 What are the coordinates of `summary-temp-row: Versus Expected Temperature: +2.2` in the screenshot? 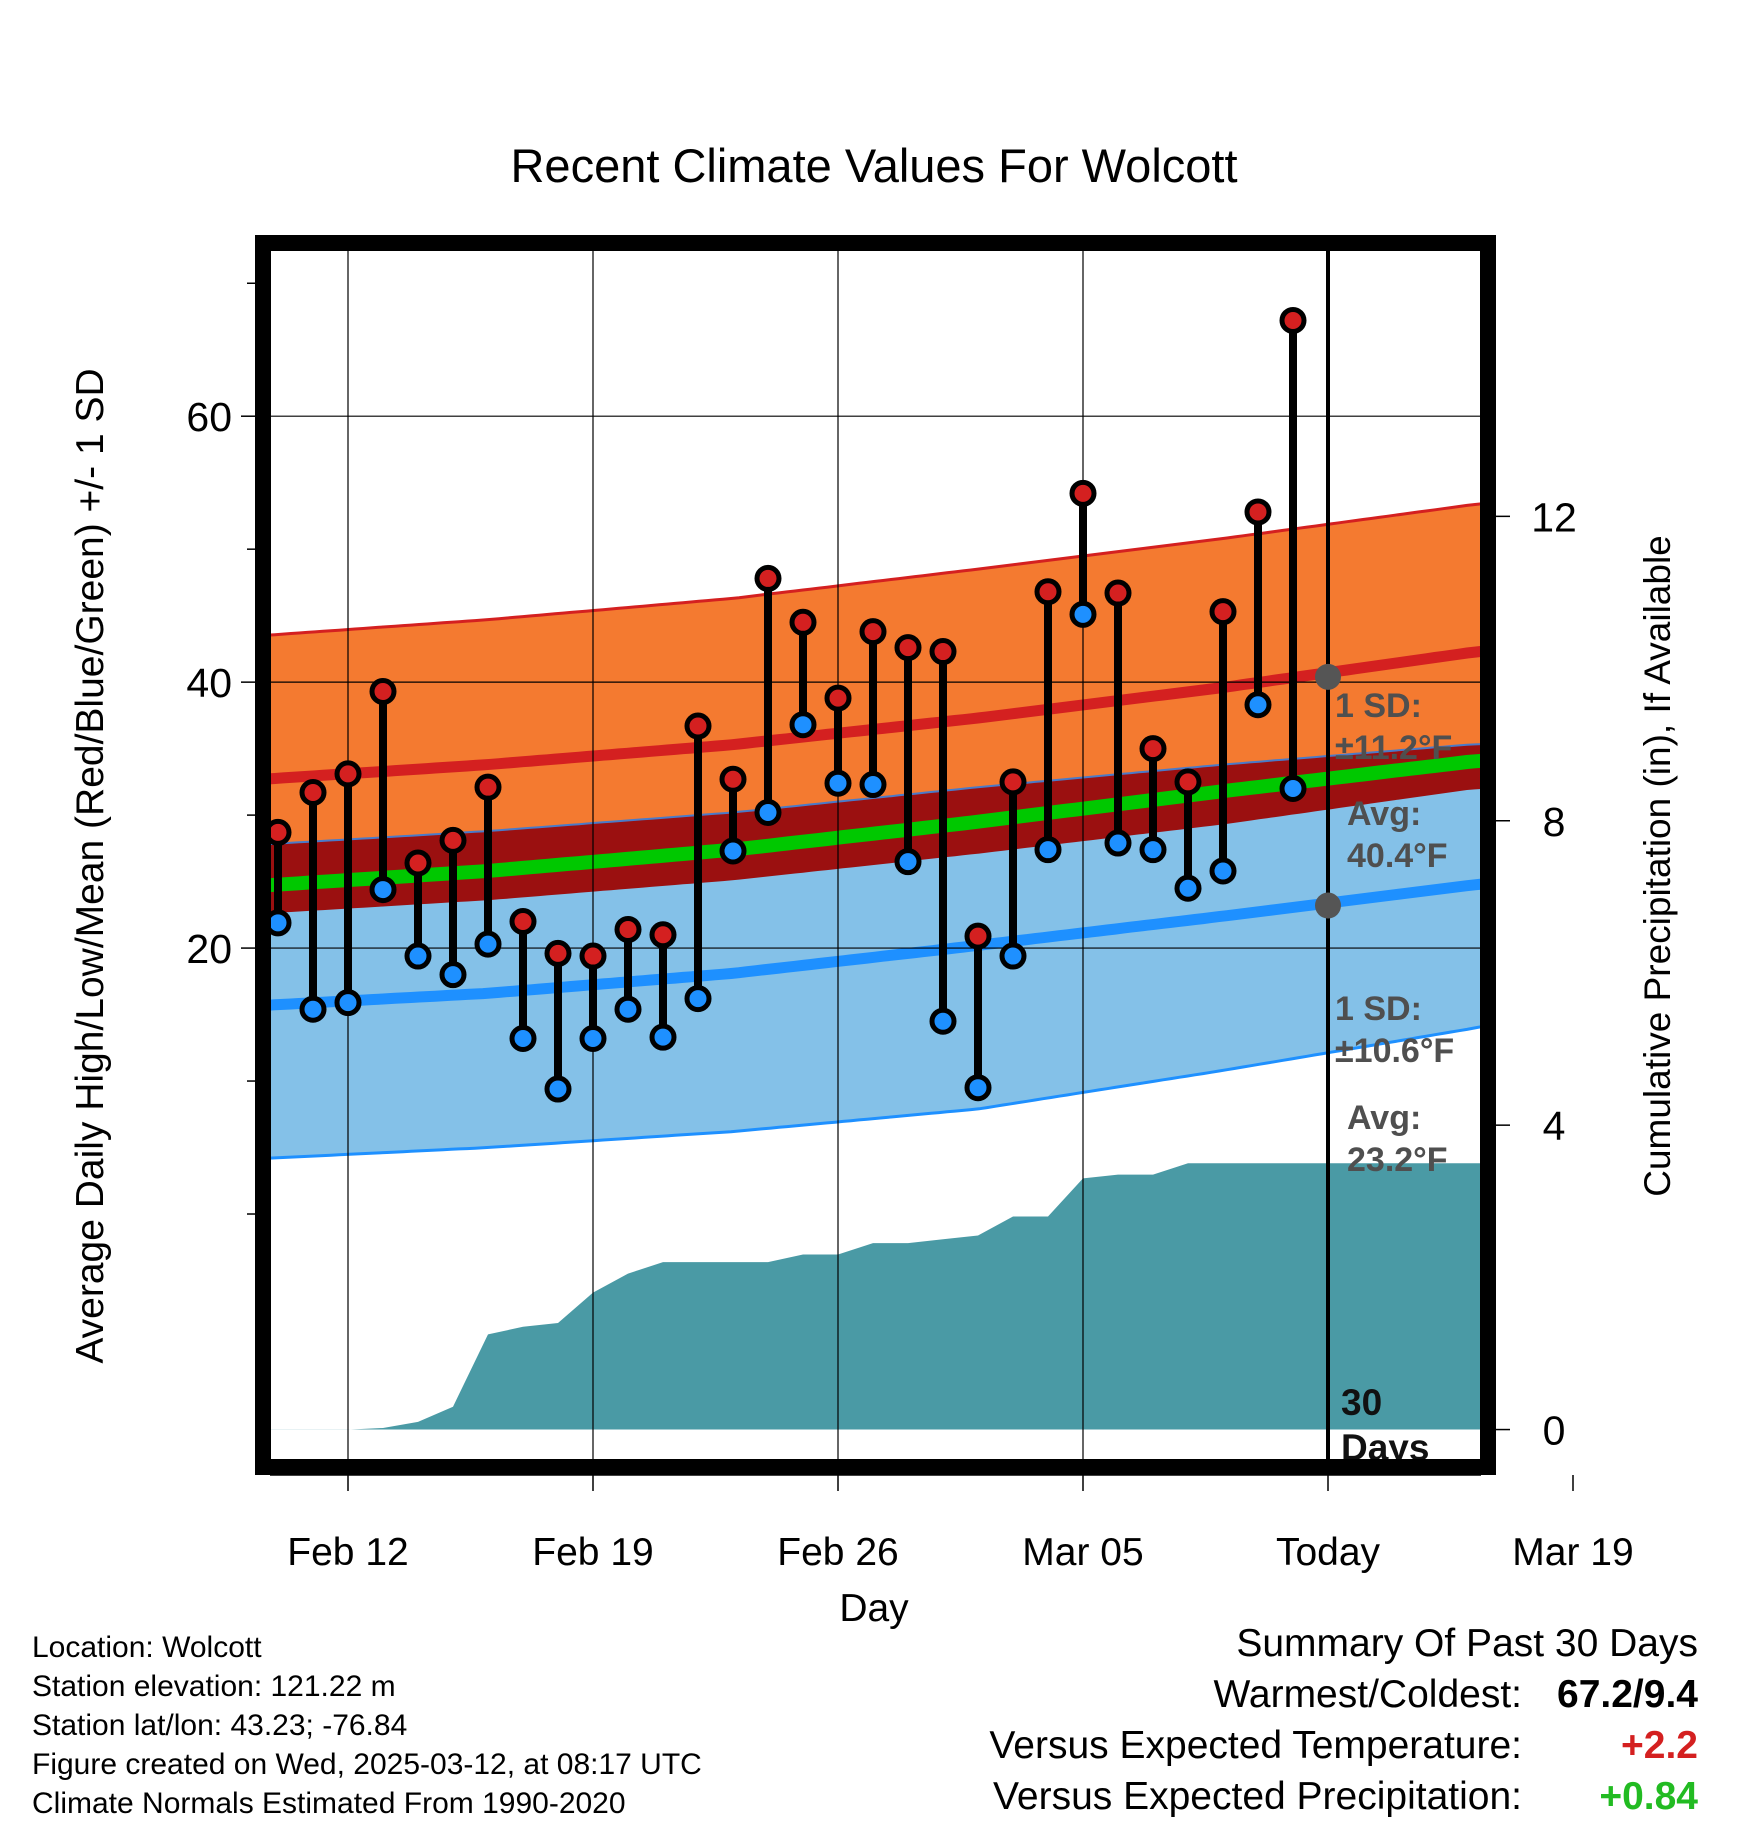 It's located at (1343, 1746).